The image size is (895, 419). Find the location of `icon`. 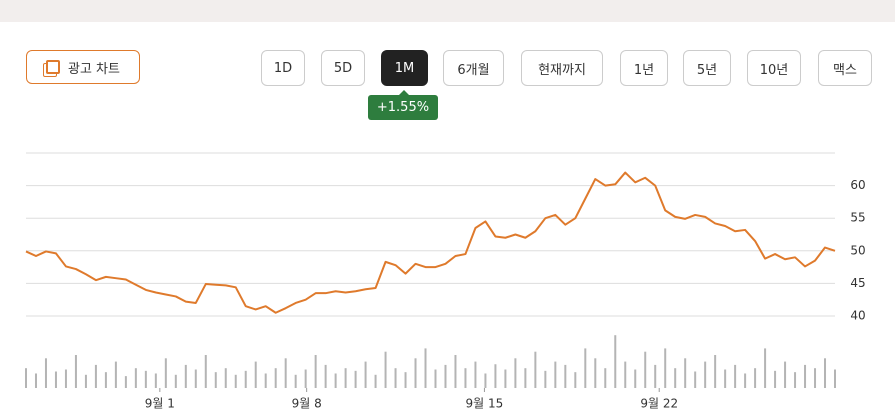

icon is located at coordinates (53, 67).